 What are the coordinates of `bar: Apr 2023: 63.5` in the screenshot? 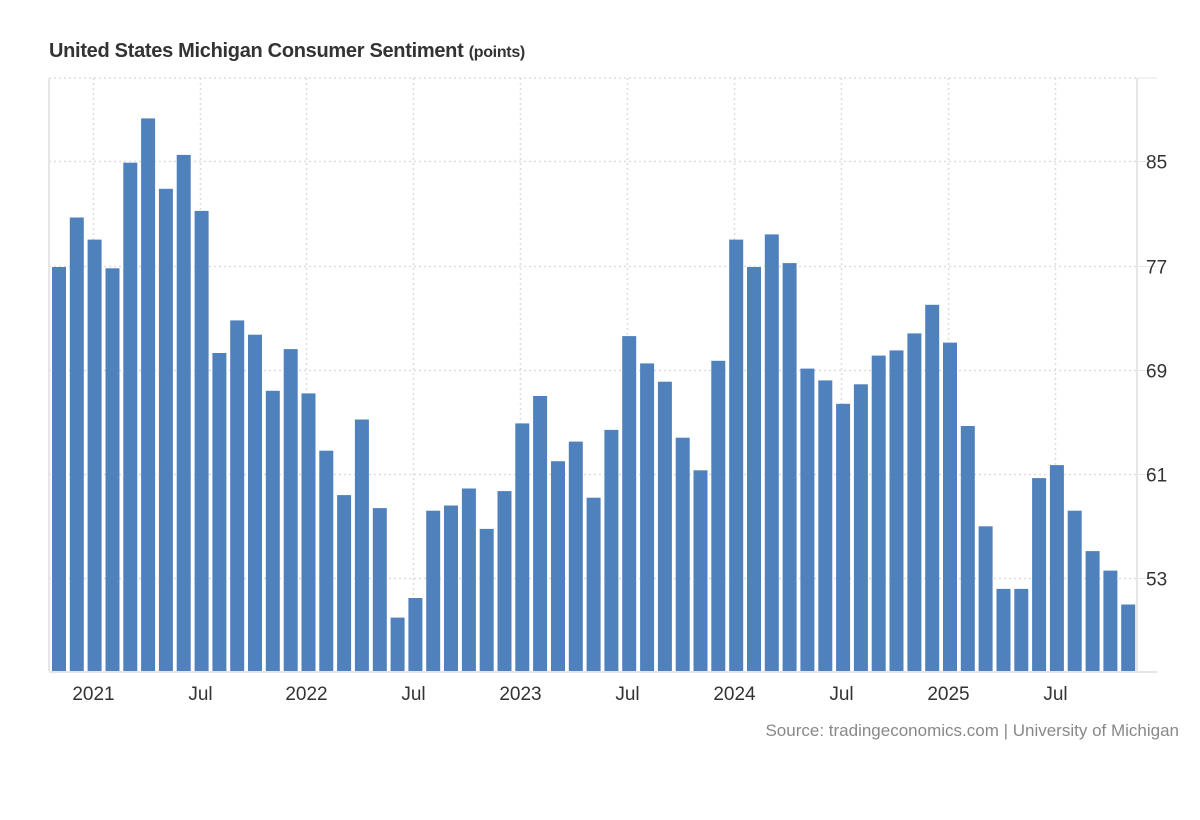 It's located at (575, 556).